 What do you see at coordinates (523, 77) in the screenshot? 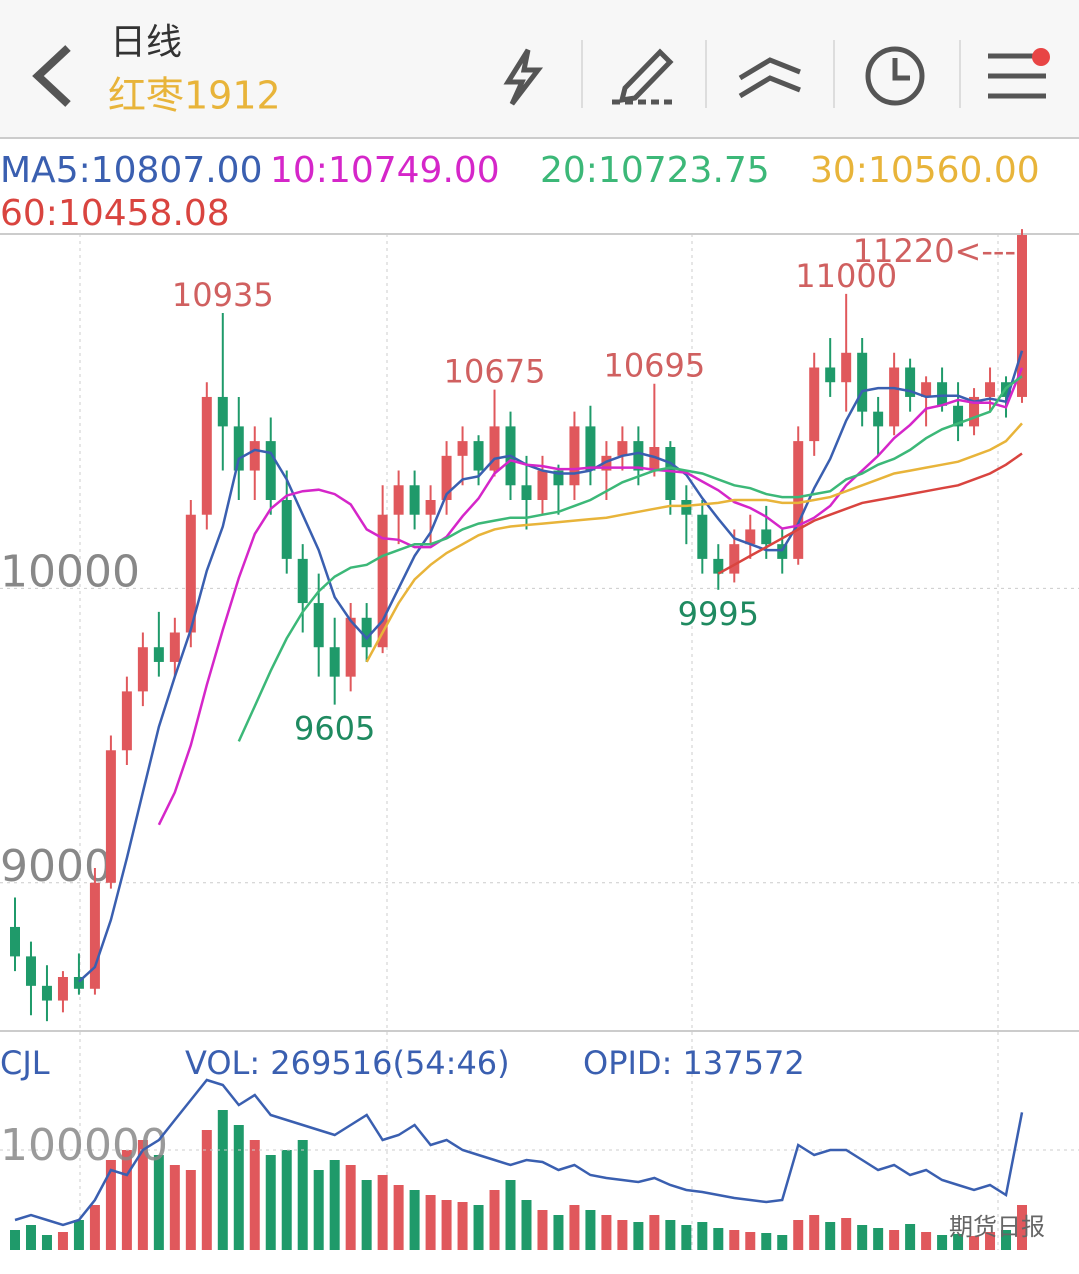
I see `flash-icon` at bounding box center [523, 77].